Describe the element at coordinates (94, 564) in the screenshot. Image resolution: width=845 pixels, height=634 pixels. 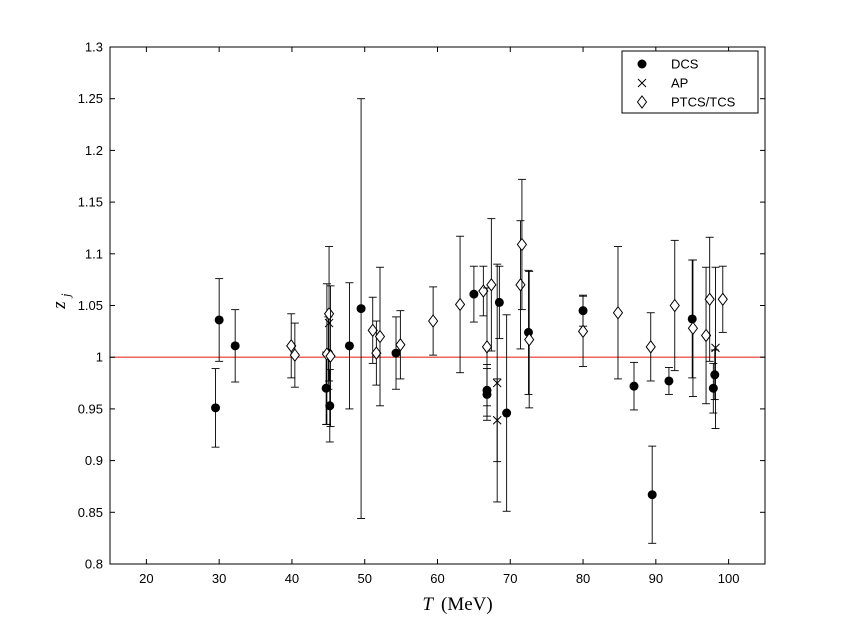
I see `y-tick-label: 0.8` at that location.